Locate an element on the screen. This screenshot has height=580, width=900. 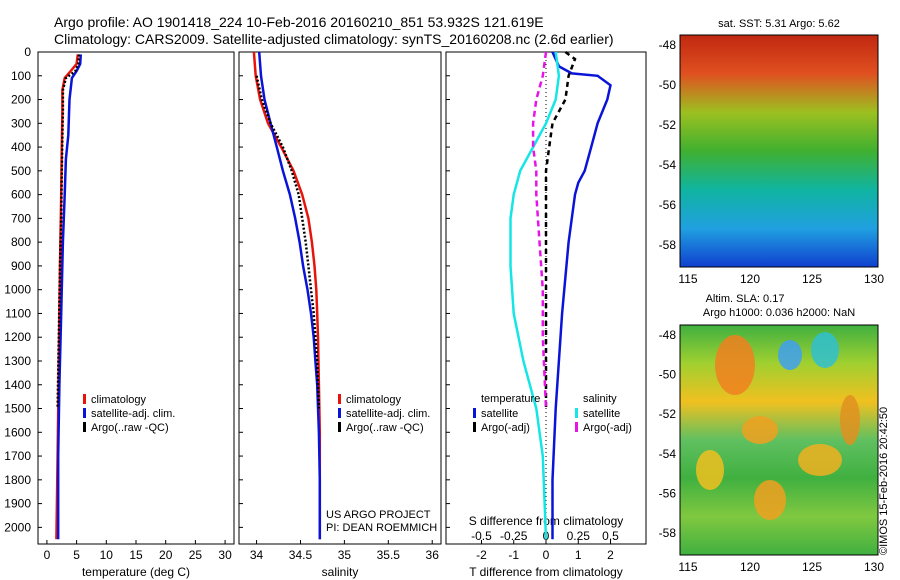
temperature-x-tick-label: 10 is located at coordinates (107, 555).